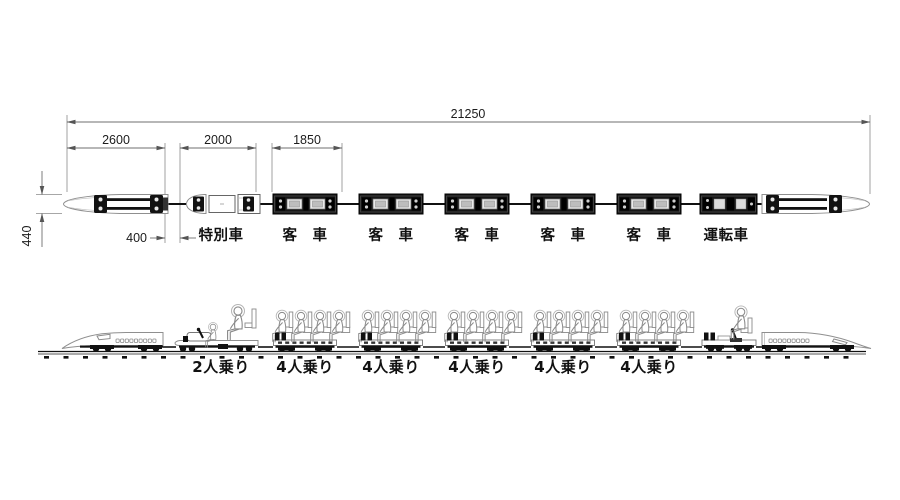 The height and width of the screenshot is (500, 900). What do you see at coordinates (304, 367) in the screenshot?
I see `capacity-passenger-car-1: 4人乗り` at bounding box center [304, 367].